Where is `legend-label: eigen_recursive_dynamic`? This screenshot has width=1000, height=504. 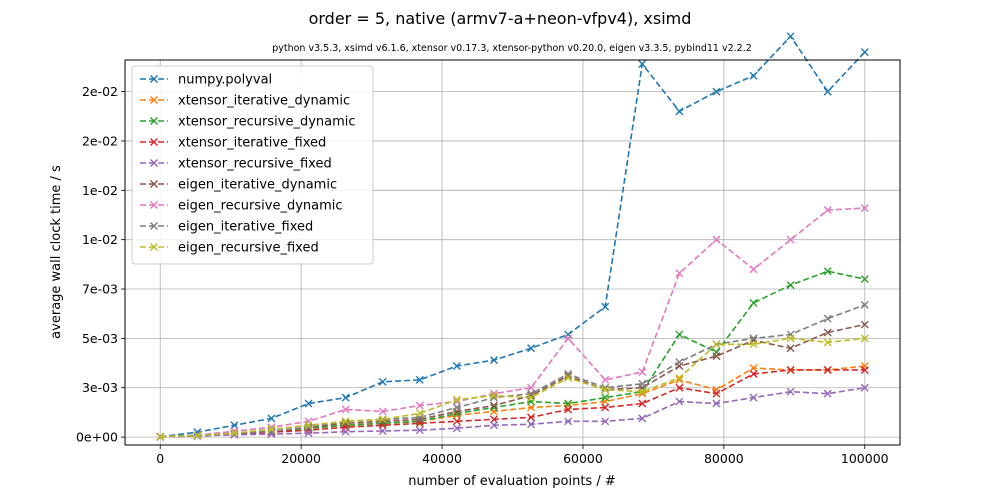 legend-label: eigen_recursive_dynamic is located at coordinates (260, 206).